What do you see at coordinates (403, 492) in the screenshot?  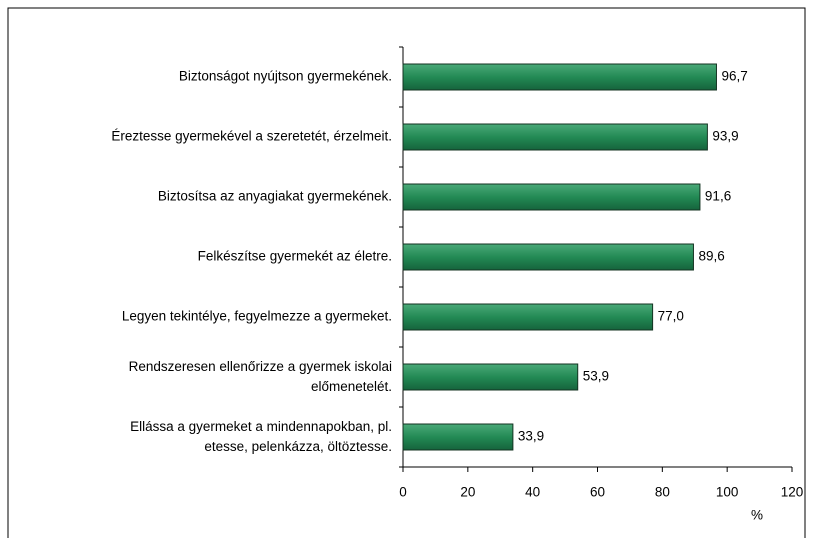 I see `x-tick-label: 0` at bounding box center [403, 492].